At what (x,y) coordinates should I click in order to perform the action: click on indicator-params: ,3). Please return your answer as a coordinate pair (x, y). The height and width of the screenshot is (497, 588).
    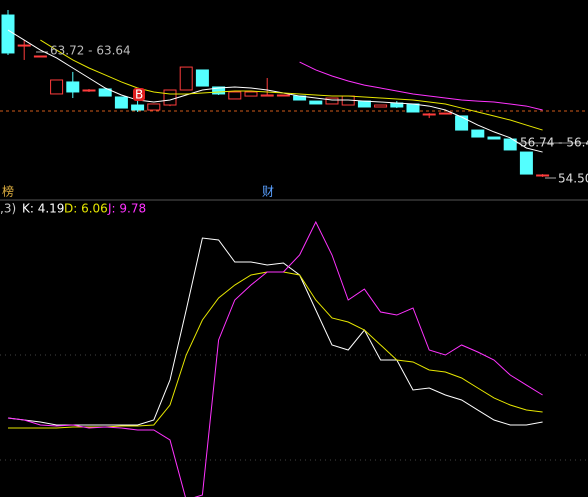
    Looking at the image, I should click on (8, 209).